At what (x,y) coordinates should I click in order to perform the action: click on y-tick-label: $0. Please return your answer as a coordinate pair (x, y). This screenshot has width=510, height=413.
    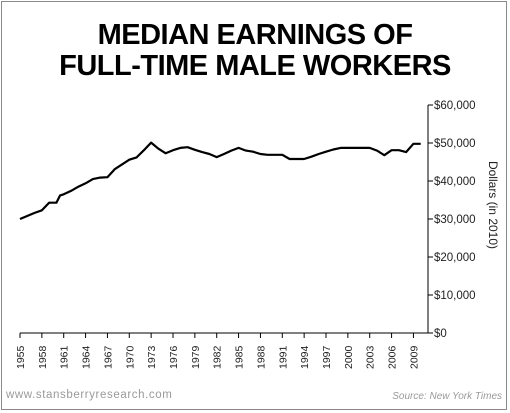
    Looking at the image, I should click on (440, 334).